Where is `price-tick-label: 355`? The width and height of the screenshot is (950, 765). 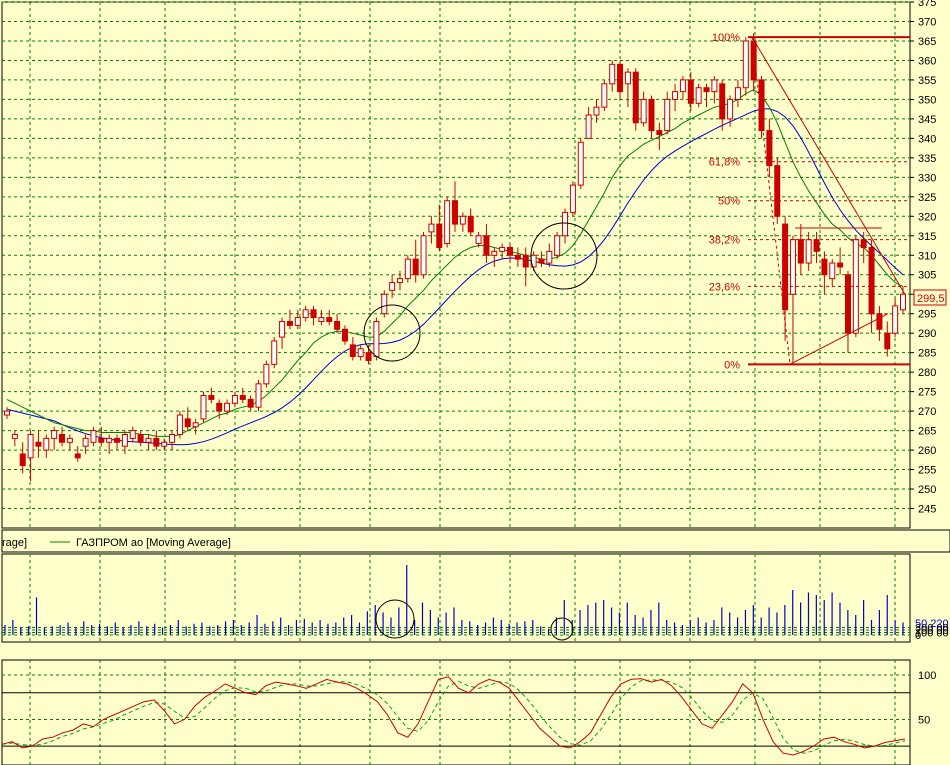 price-tick-label: 355 is located at coordinates (927, 81).